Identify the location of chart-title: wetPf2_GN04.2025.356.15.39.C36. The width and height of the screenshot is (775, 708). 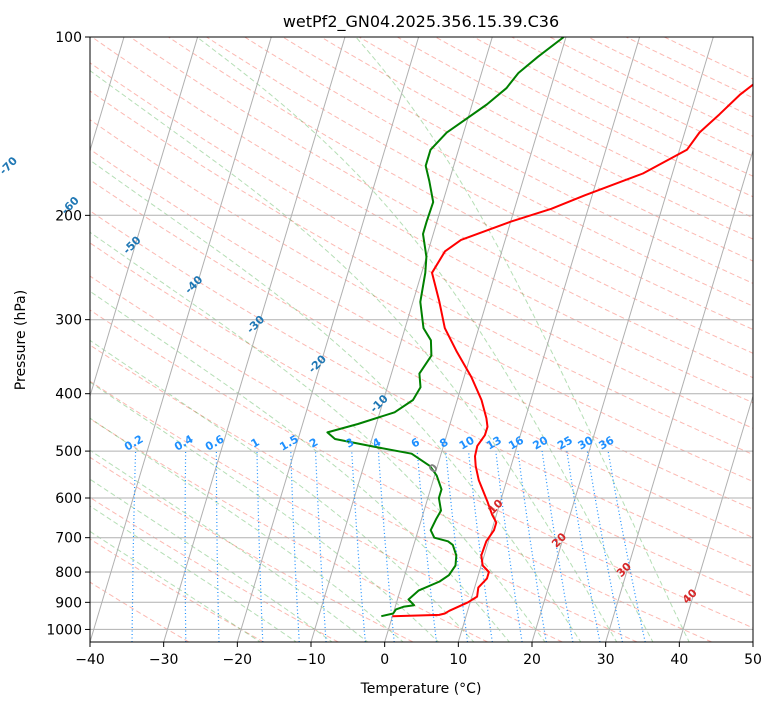
(421, 22).